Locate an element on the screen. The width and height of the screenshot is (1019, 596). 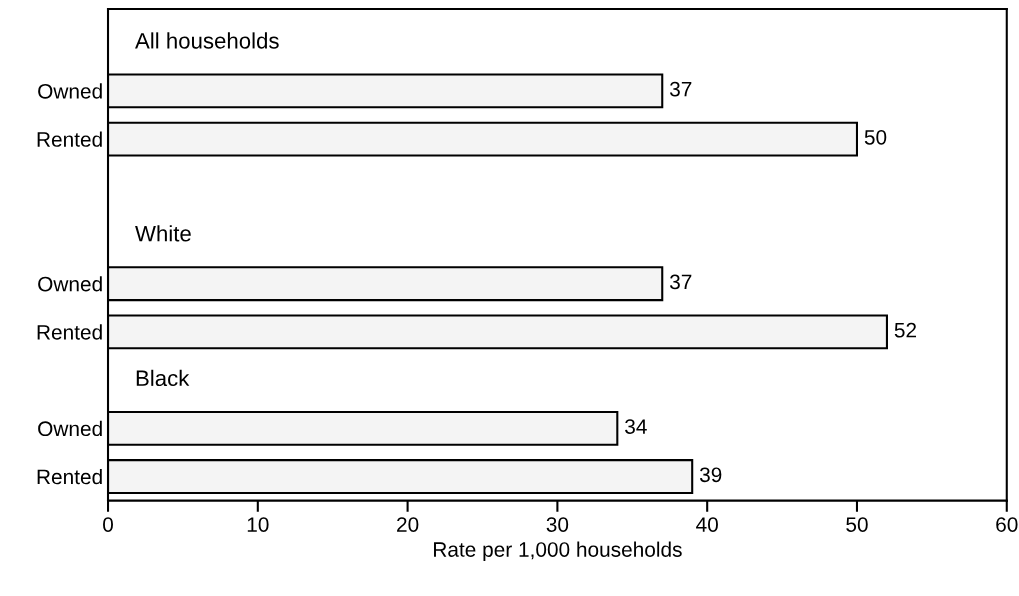
y-tick-label: All households is located at coordinates (207, 40).